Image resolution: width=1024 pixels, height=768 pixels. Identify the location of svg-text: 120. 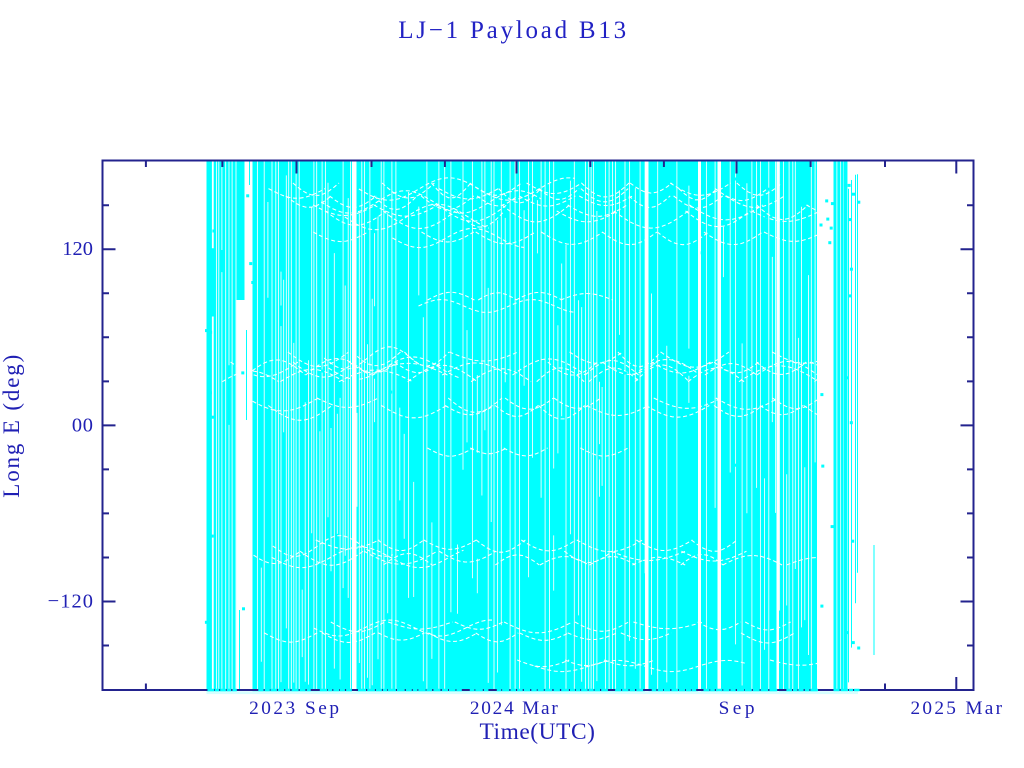
(77, 249).